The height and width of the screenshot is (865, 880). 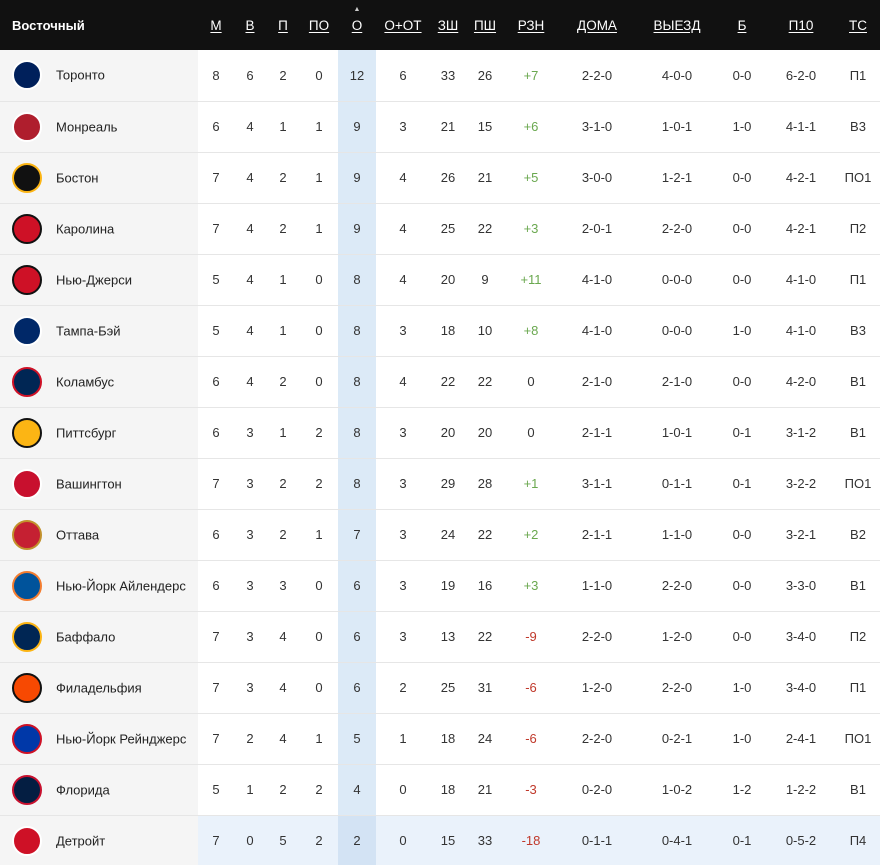 I want to click on table-row: Баффало 7 3 4 0 6 3 13 22 -9 2-2-0 1-2-0 0-0 3-4-0 П2, so click(x=440, y=636).